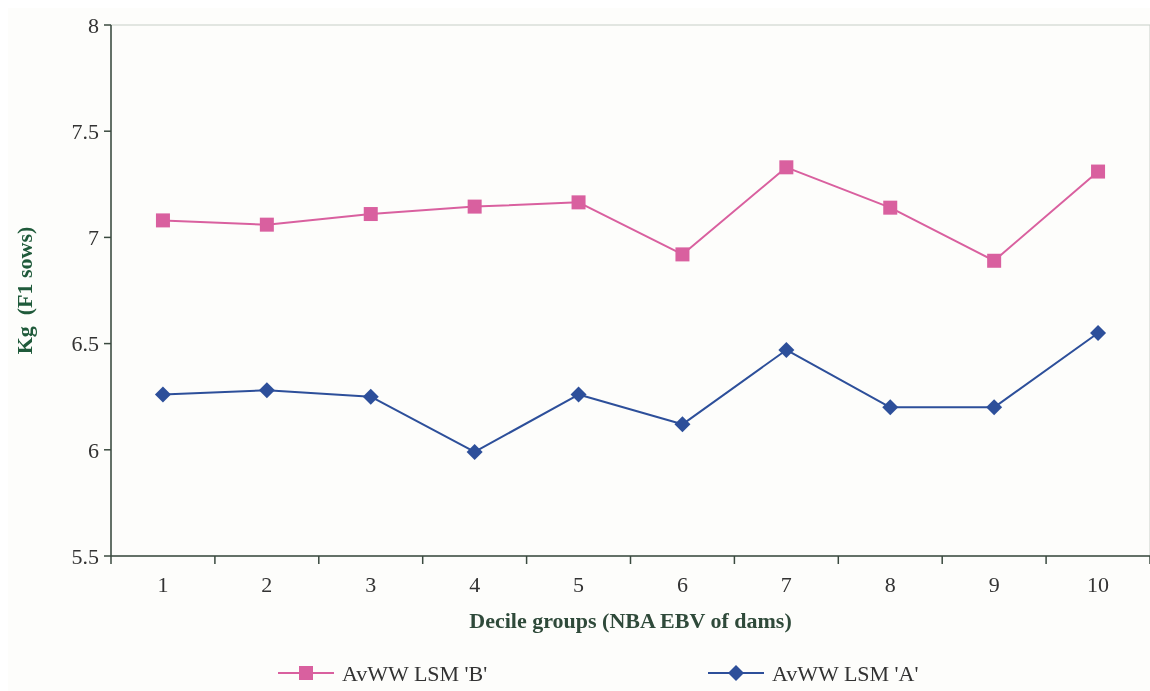 The image size is (1150, 691). What do you see at coordinates (1098, 584) in the screenshot?
I see `x-tick-label: 10` at bounding box center [1098, 584].